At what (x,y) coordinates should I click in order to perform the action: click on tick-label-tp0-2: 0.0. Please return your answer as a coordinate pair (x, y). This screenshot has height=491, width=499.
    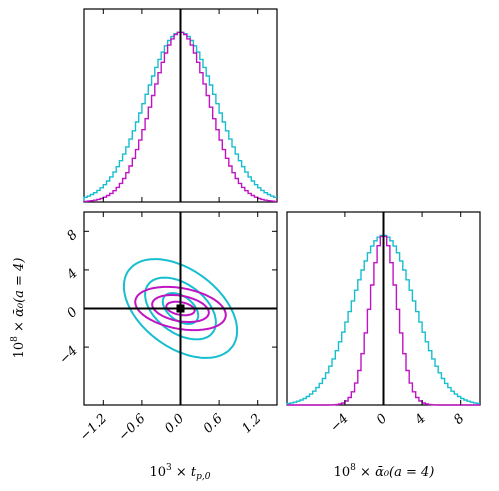
    Looking at the image, I should click on (174, 423).